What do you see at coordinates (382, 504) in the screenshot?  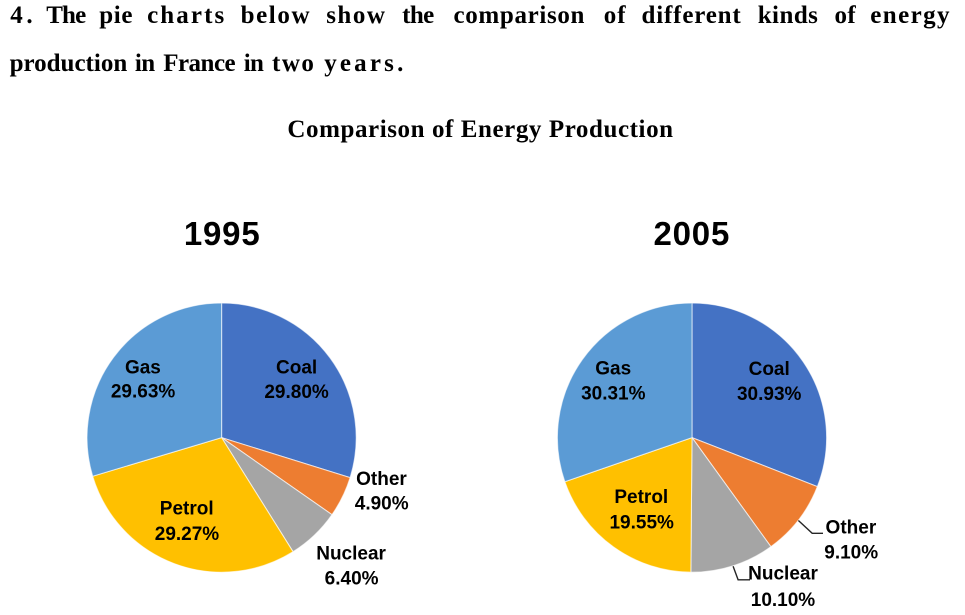 I see `svg-text: 4.90%` at bounding box center [382, 504].